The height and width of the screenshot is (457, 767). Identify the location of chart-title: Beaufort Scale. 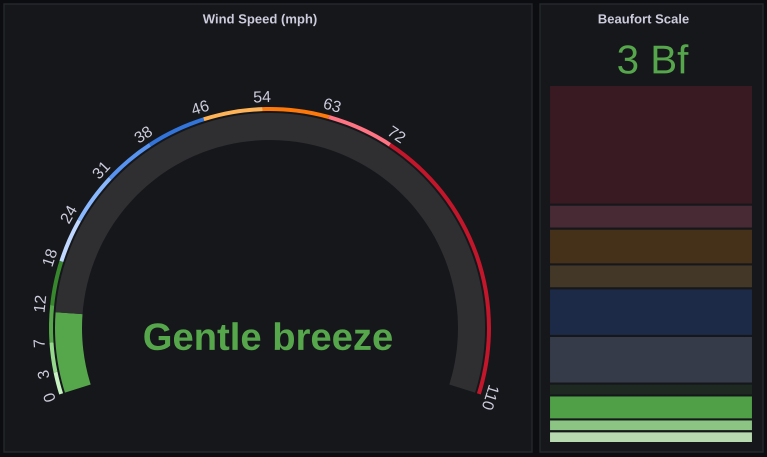
(643, 19).